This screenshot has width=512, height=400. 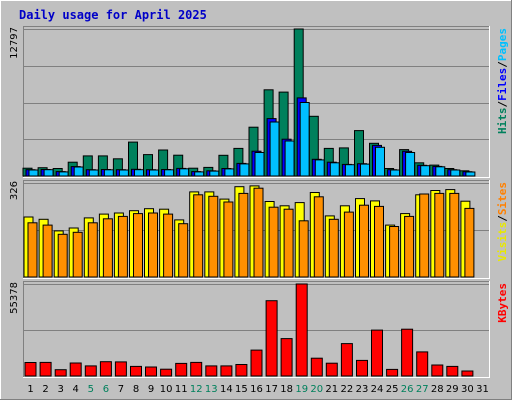 What do you see at coordinates (482, 389) in the screenshot?
I see `day-label: 31` at bounding box center [482, 389].